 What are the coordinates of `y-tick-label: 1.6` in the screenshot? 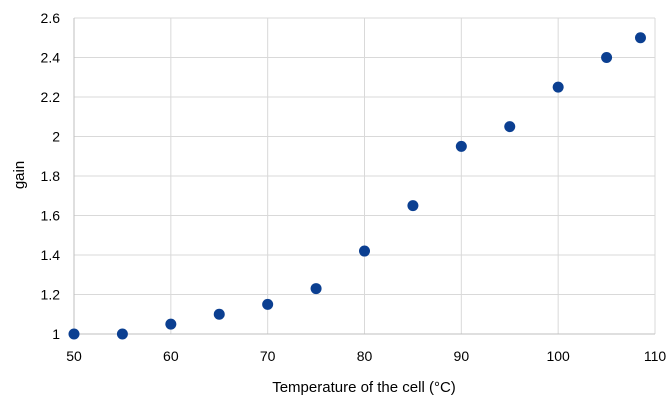 It's located at (51, 216).